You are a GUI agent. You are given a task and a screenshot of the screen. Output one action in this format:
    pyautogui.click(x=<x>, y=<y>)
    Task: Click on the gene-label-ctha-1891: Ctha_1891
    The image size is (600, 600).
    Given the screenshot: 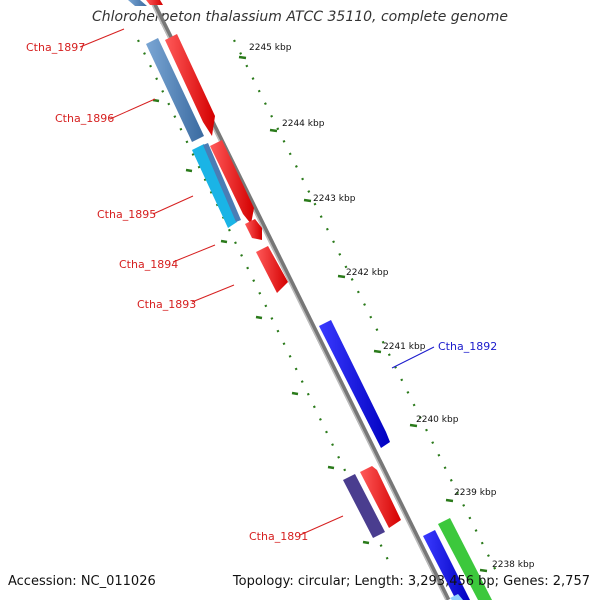 What is the action you would take?
    pyautogui.click(x=278, y=536)
    